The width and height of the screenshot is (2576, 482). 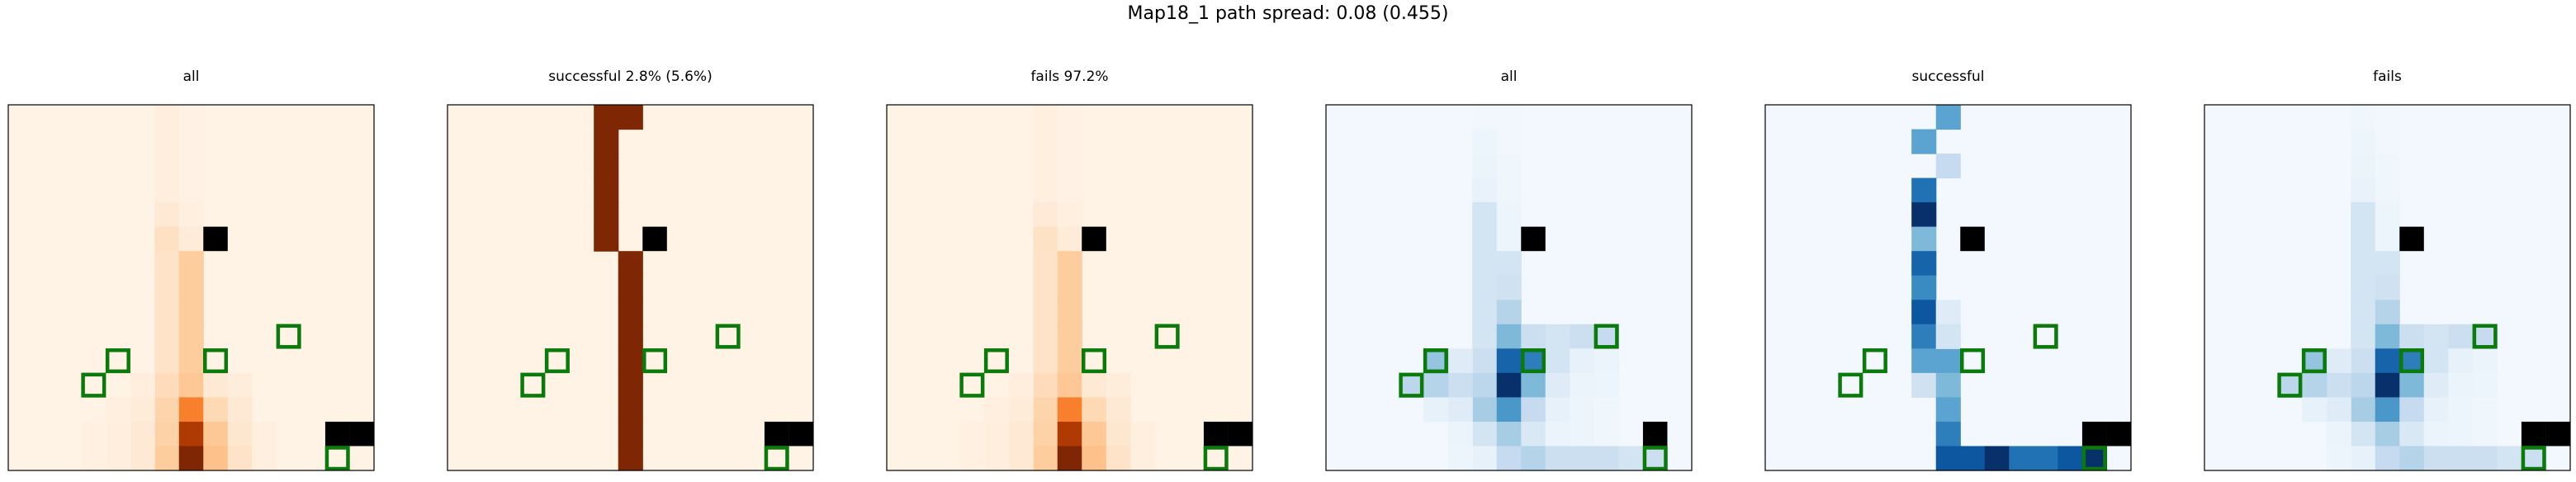 What do you see at coordinates (1069, 270) in the screenshot?
I see `heatmap-panel: fails 97.2%` at bounding box center [1069, 270].